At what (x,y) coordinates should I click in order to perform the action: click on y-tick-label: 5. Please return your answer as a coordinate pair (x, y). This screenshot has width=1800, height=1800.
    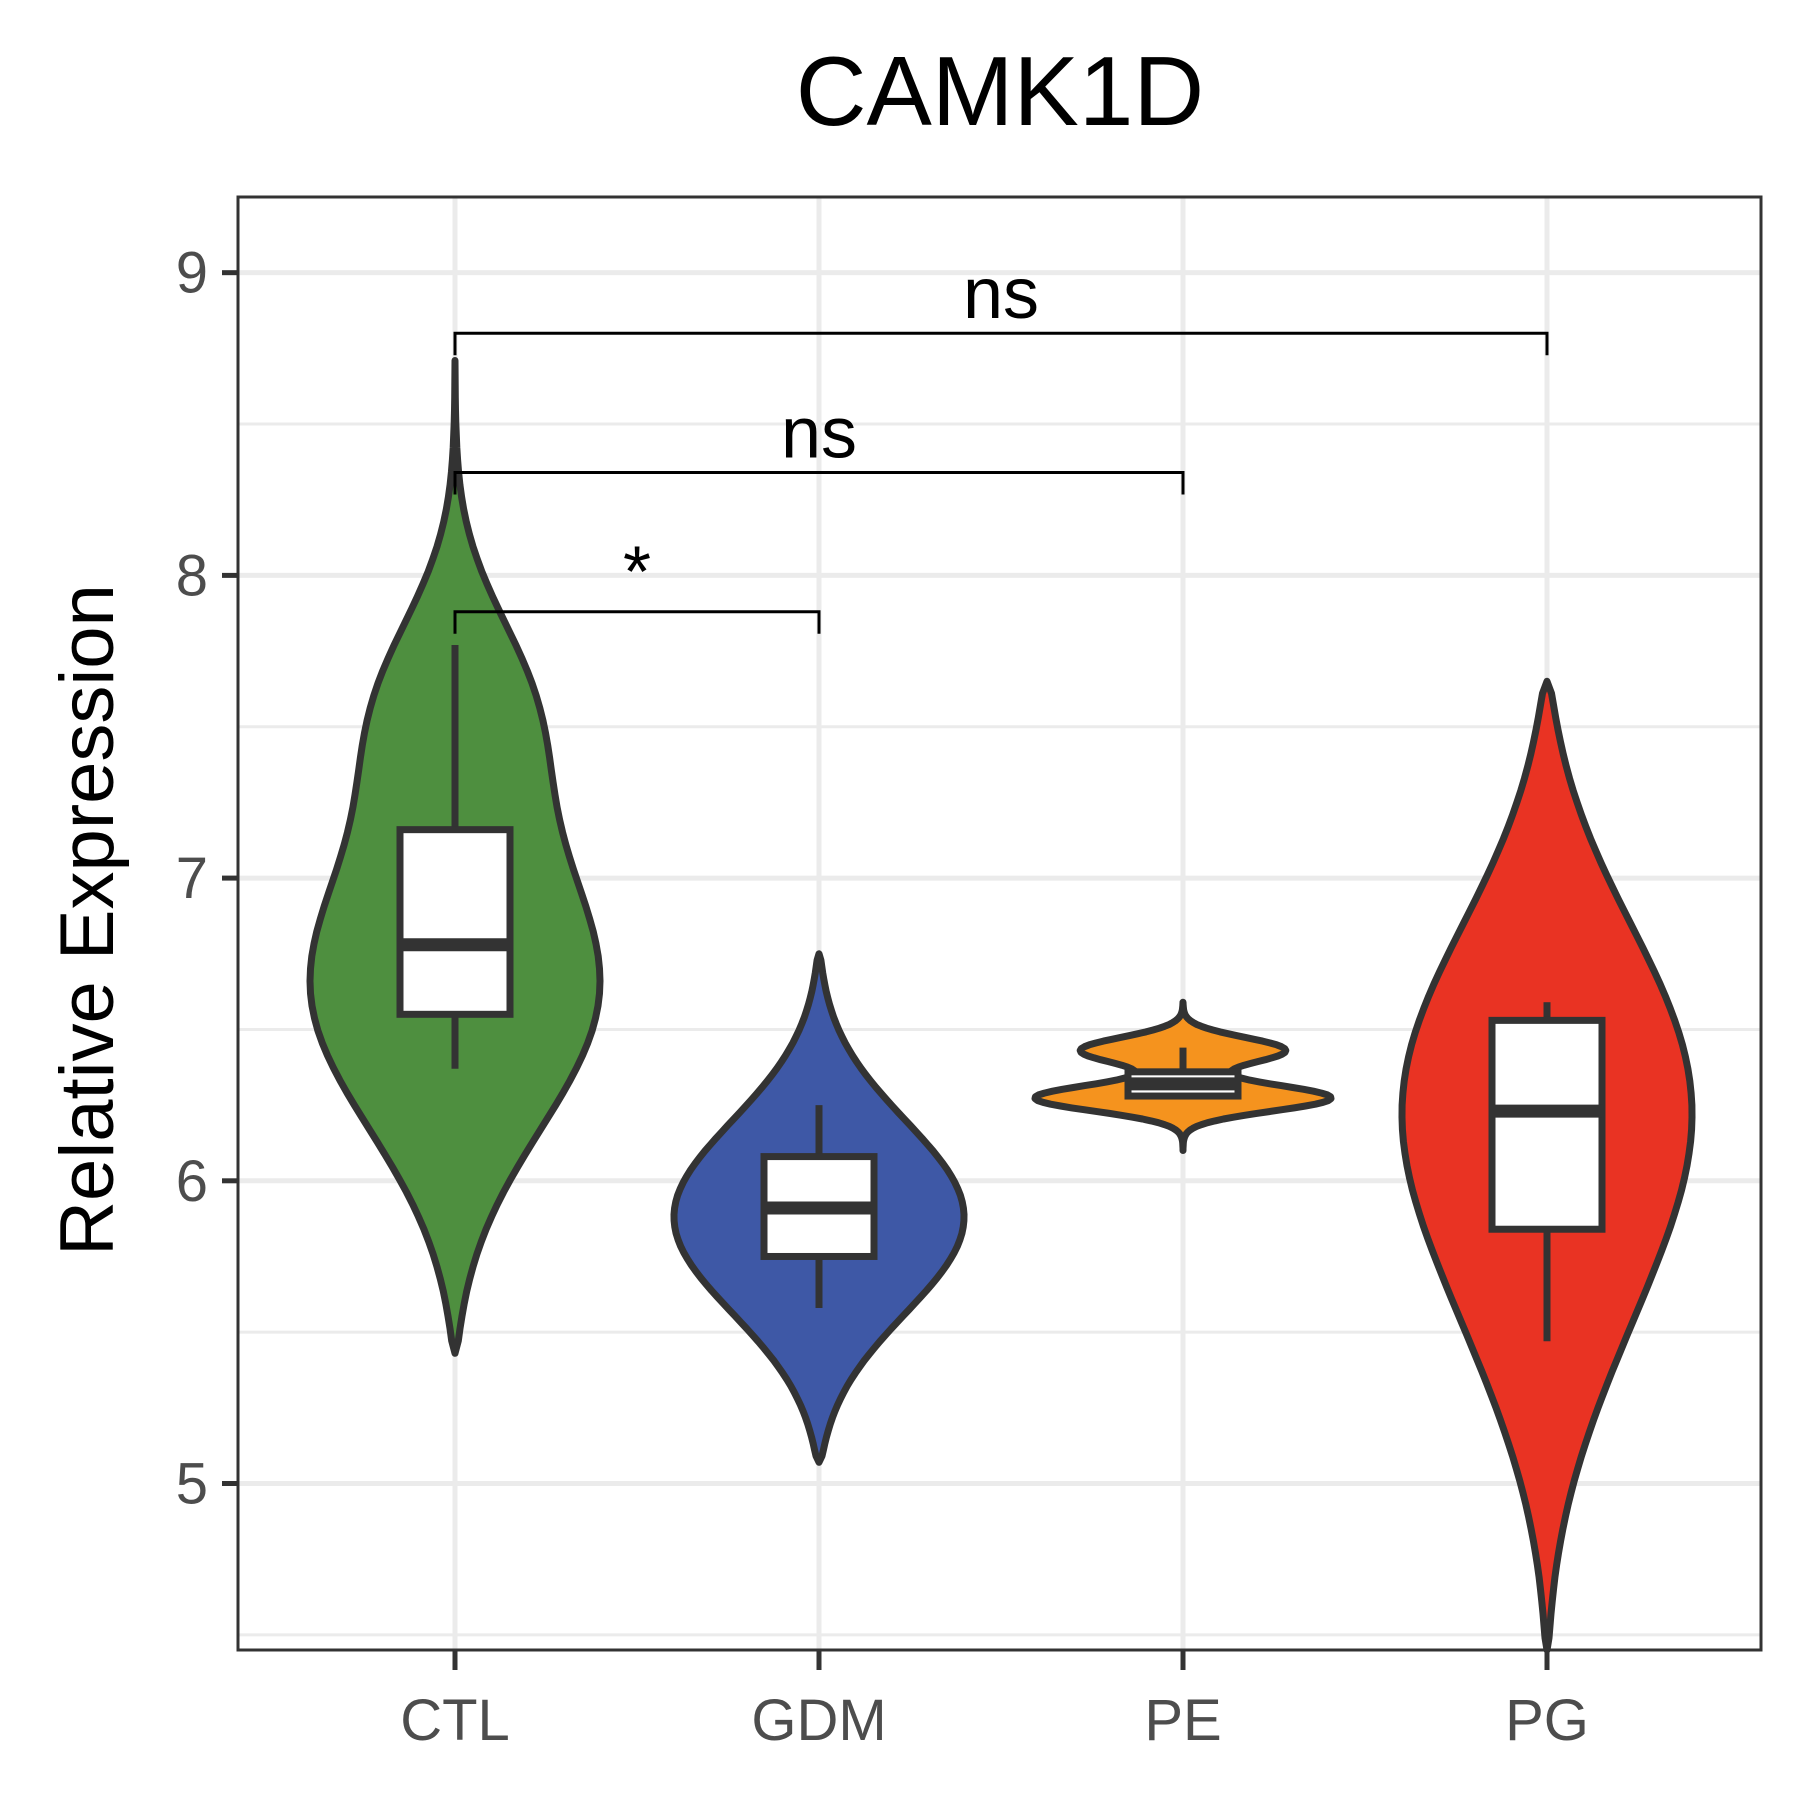
    Looking at the image, I should click on (192, 1484).